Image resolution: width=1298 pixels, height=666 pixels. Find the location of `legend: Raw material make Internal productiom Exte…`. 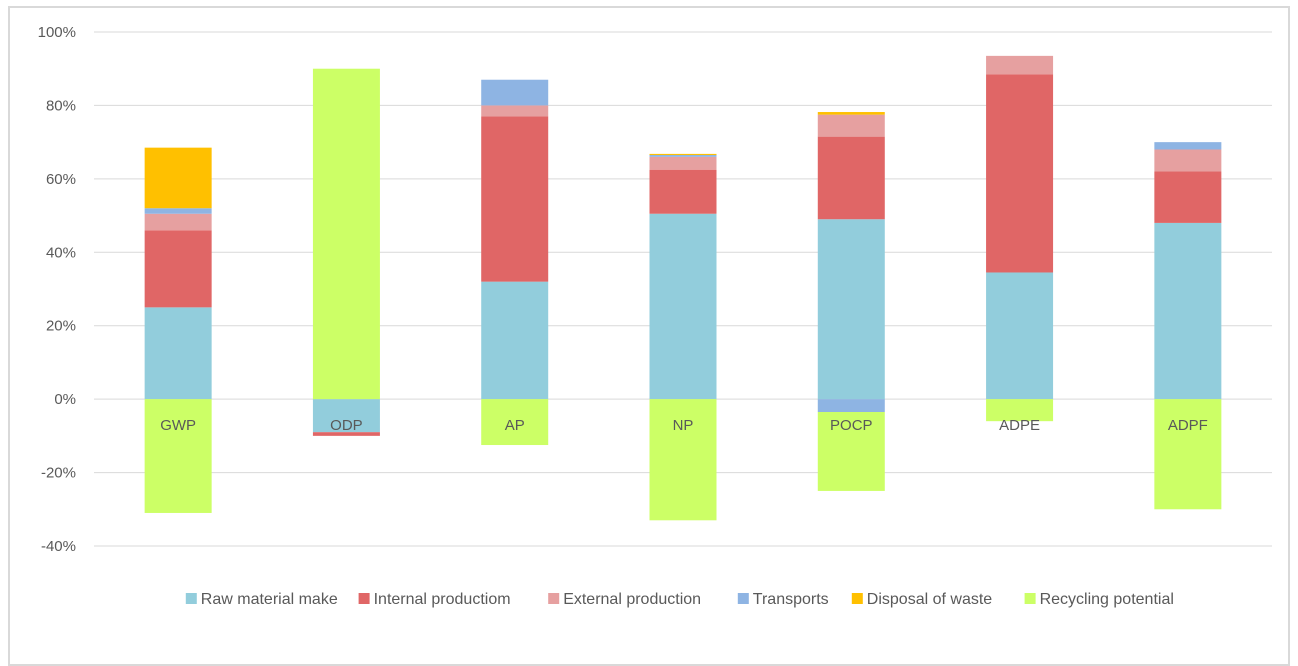

legend: Raw material make Internal productiom Exte… is located at coordinates (679, 599).